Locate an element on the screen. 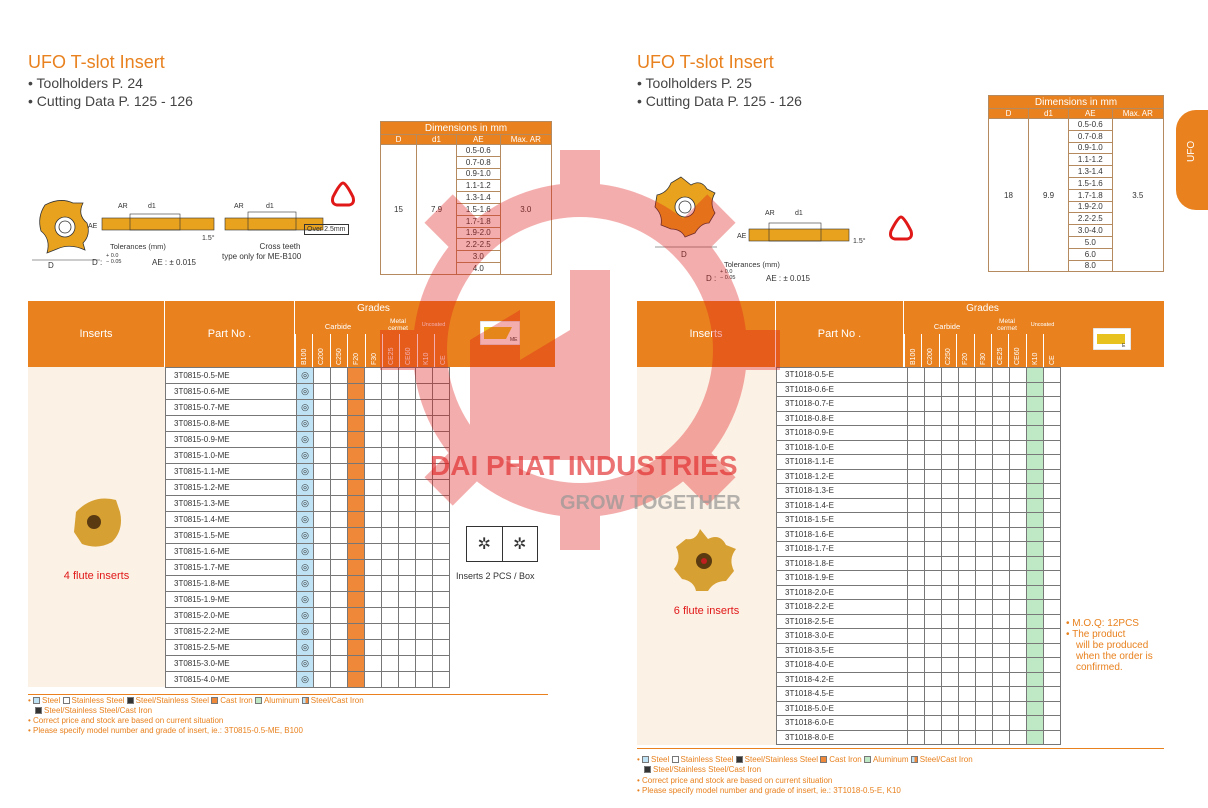 Image resolution: width=1208 pixels, height=808 pixels. part-number: 3T1018-6.0-E is located at coordinates (842, 723).